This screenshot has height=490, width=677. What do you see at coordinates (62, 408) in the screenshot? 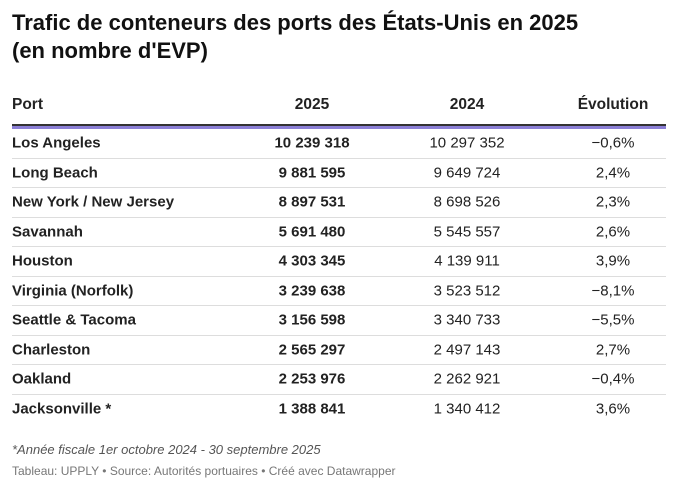
I see `port-name: Jacksonville *` at bounding box center [62, 408].